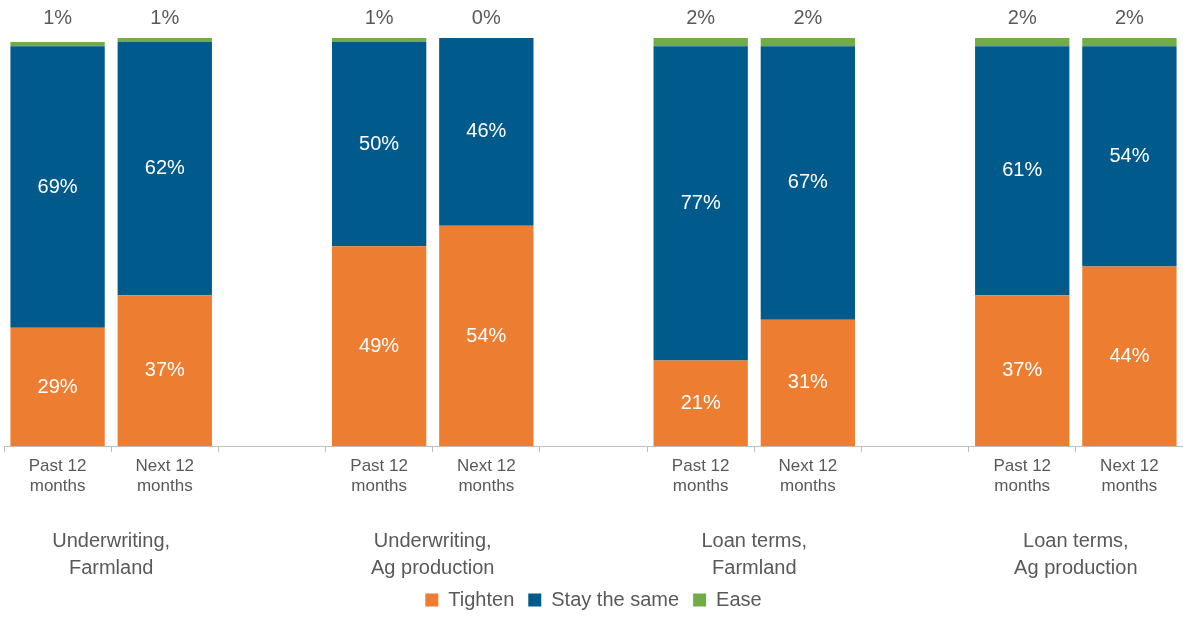 The image size is (1183, 620). What do you see at coordinates (615, 598) in the screenshot?
I see `legend-label: Stay the same` at bounding box center [615, 598].